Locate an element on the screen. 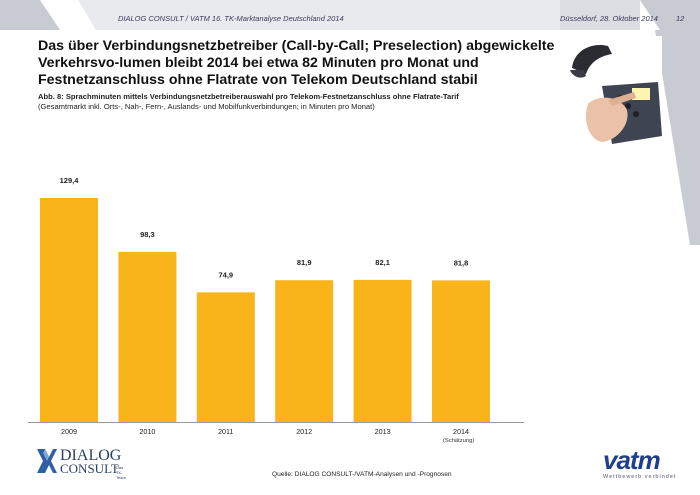 This screenshot has width=700, height=495. value-label-2013: 82,1 is located at coordinates (382, 262).